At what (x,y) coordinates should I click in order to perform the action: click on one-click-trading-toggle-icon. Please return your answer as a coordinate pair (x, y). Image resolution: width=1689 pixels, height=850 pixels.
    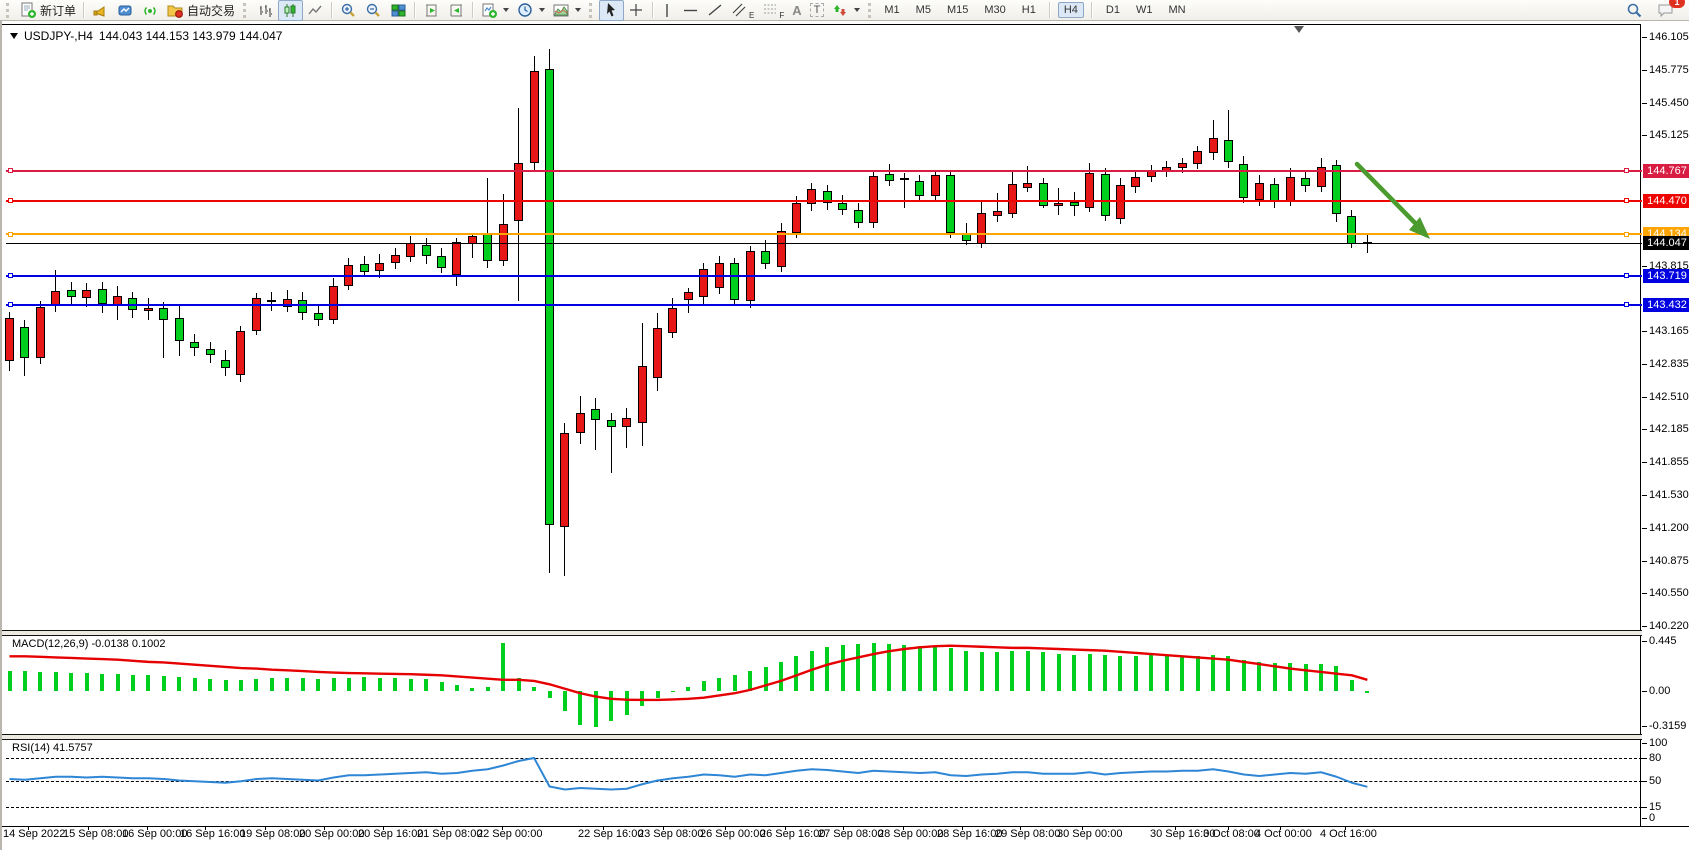
    Looking at the image, I should click on (14, 36).